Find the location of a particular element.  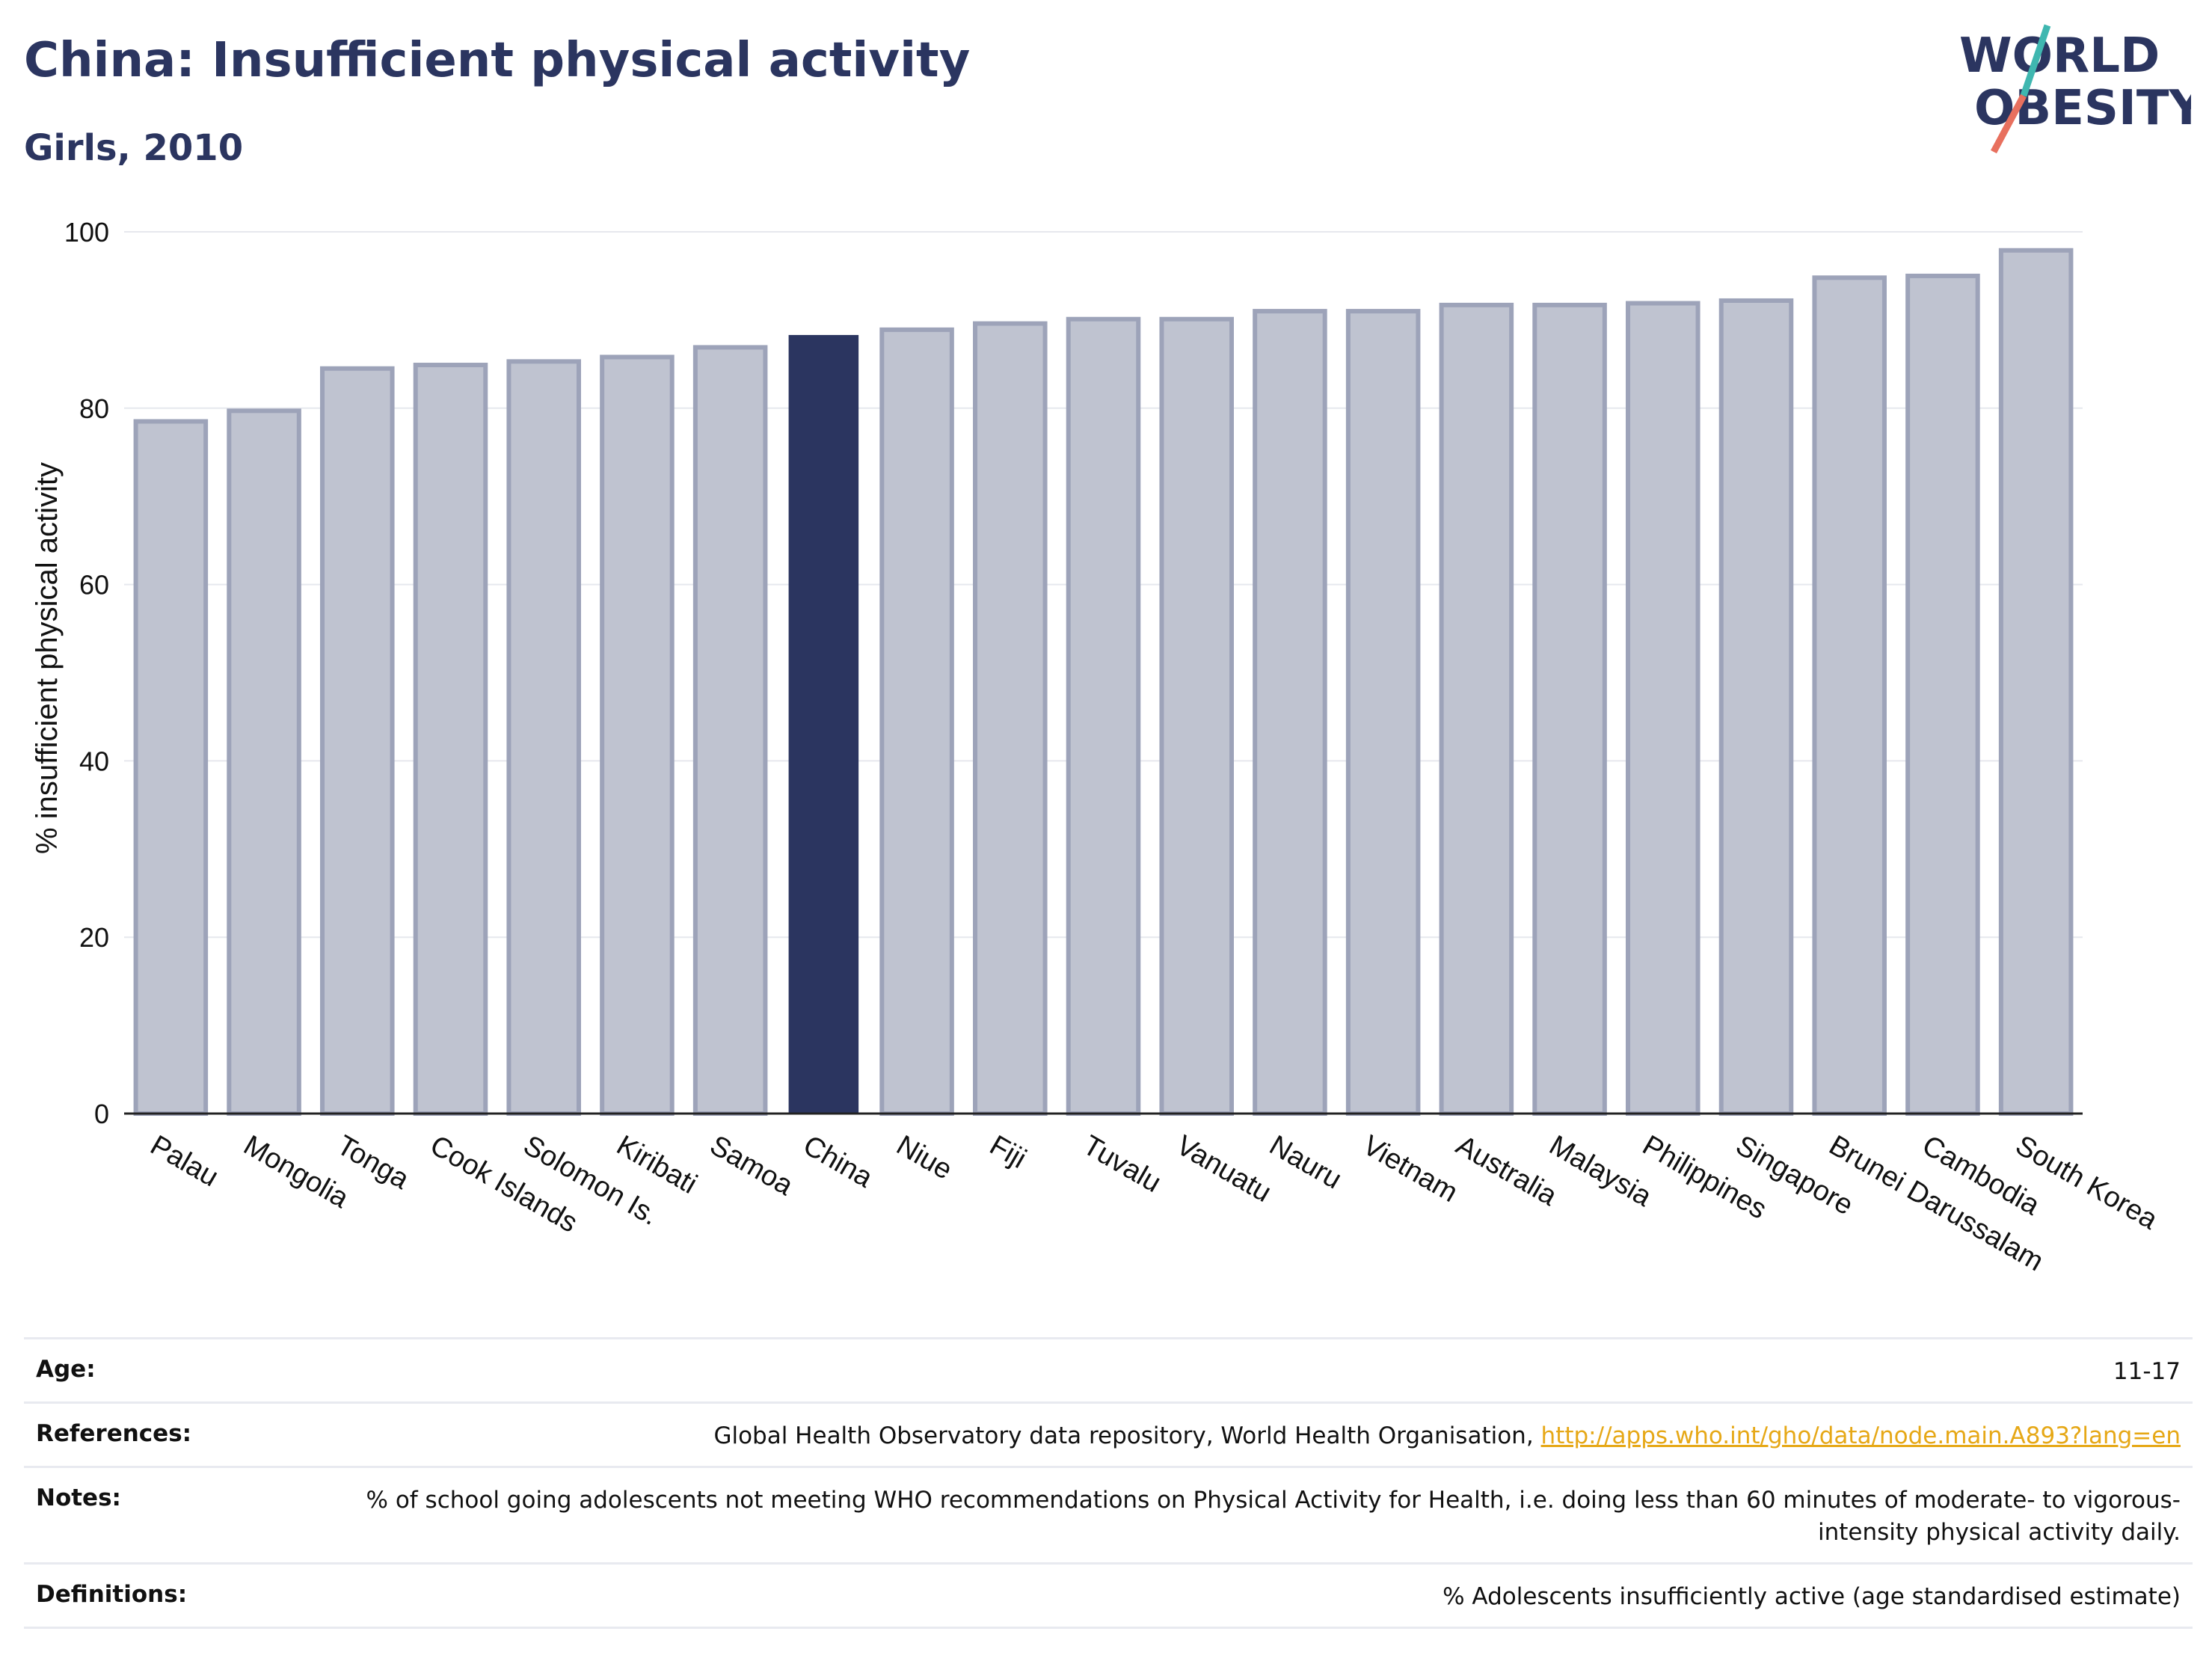

bar-brunei-darussalam is located at coordinates (1849, 696).